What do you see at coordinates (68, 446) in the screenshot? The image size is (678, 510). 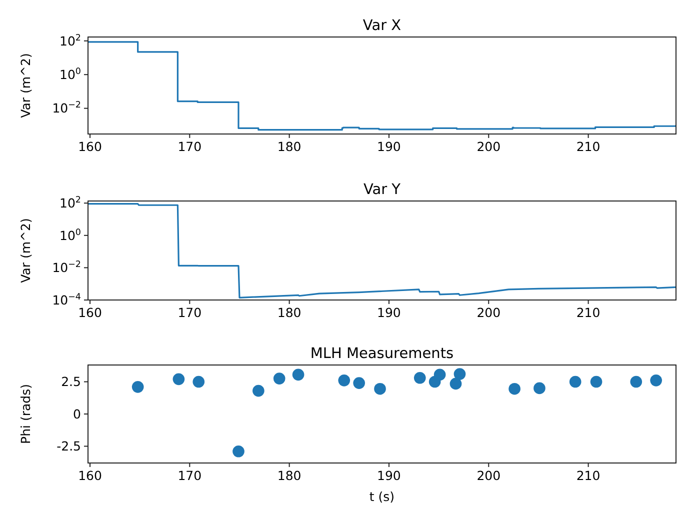 I see `y-tick-label: -2.5` at bounding box center [68, 446].